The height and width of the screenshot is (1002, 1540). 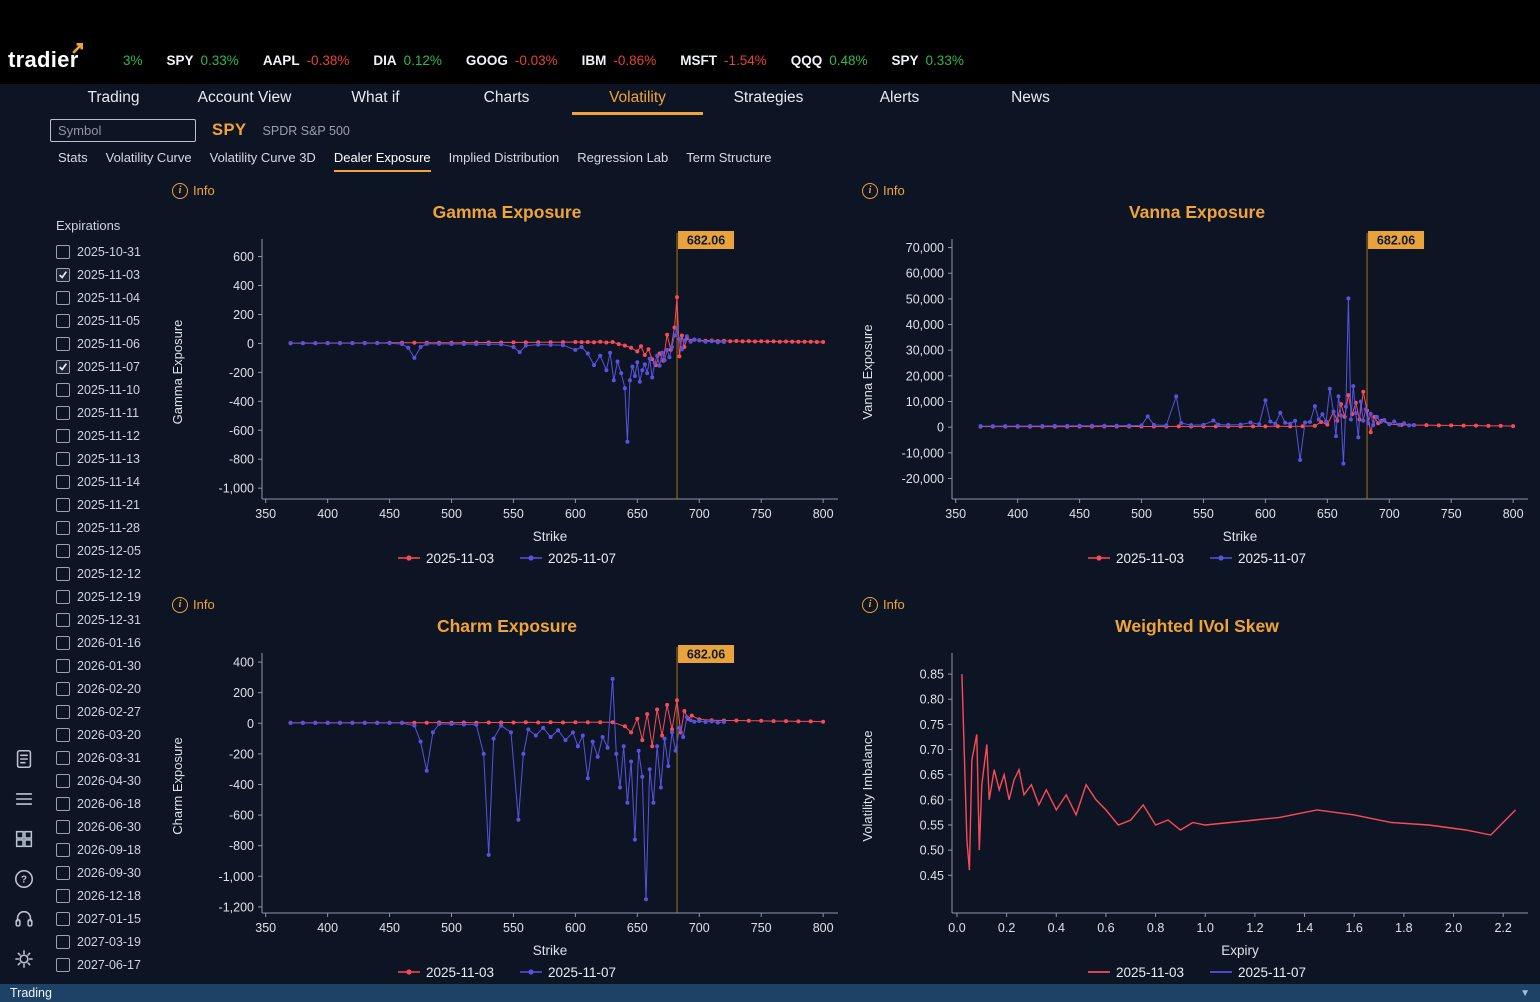 What do you see at coordinates (109, 780) in the screenshot?
I see `expiration-item: 2026-04-30` at bounding box center [109, 780].